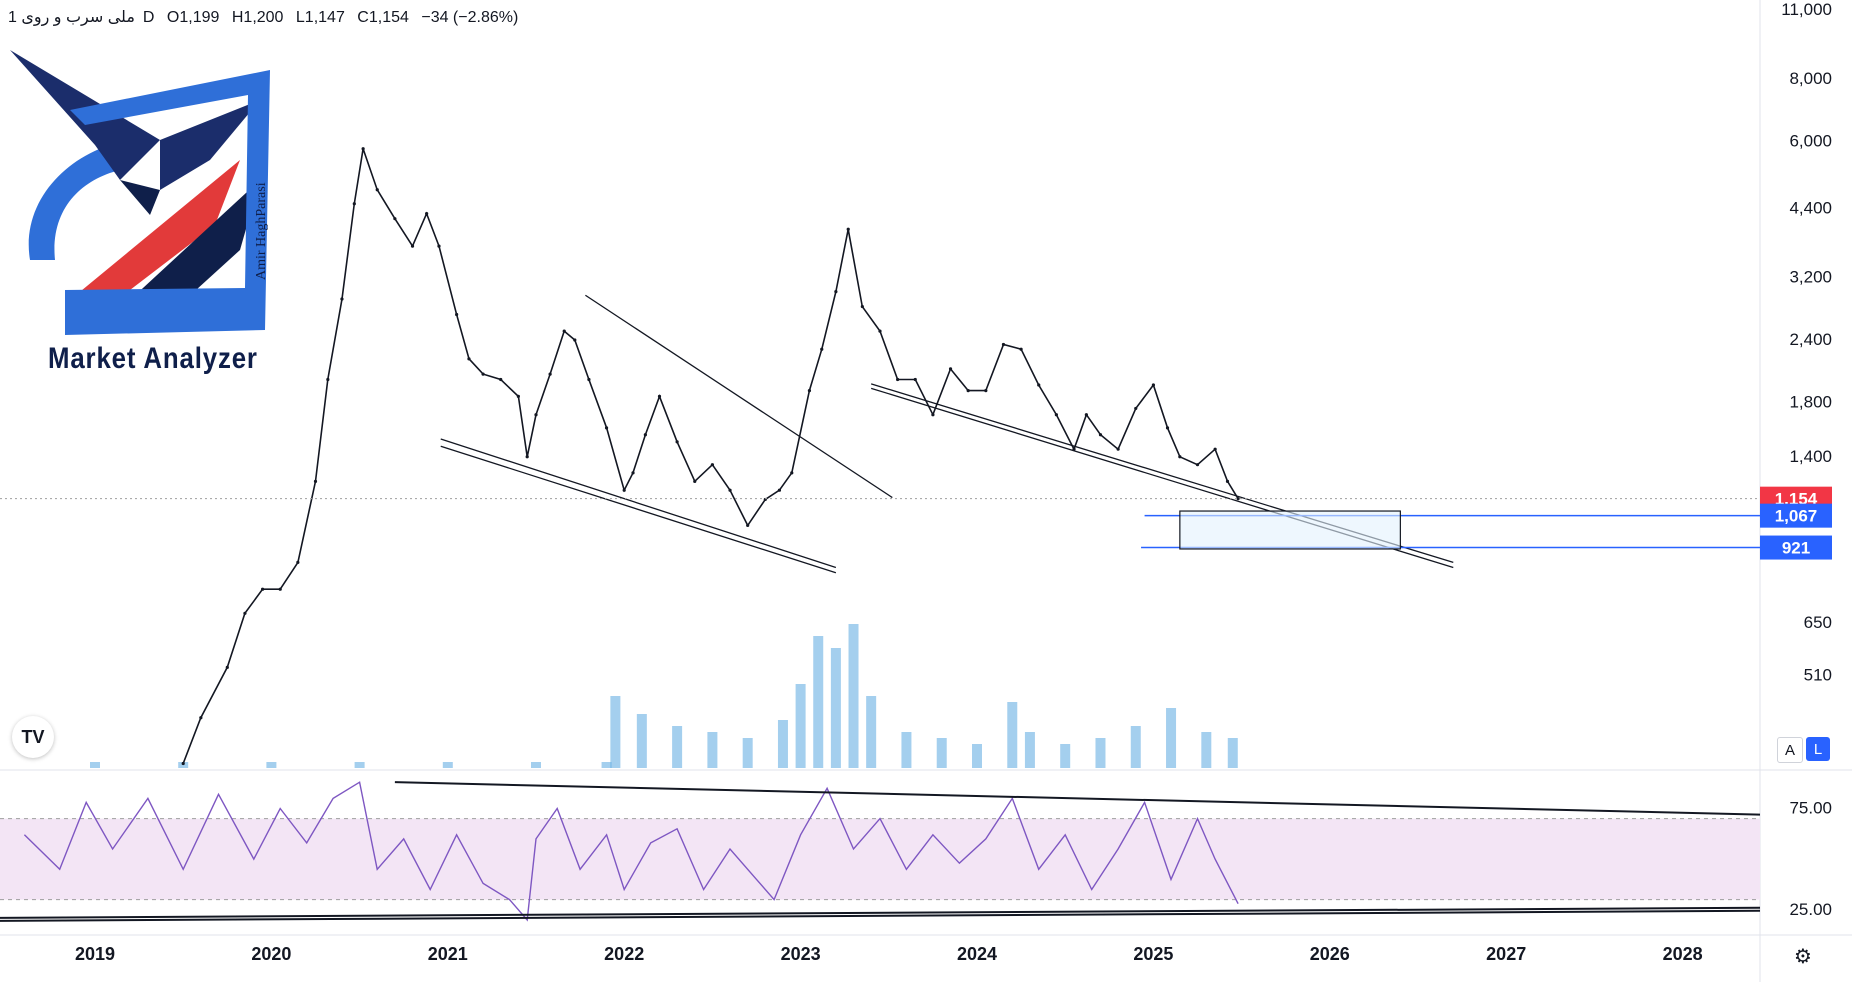 The width and height of the screenshot is (1852, 982). Describe the element at coordinates (448, 954) in the screenshot. I see `time-tick-label: 2021` at that location.